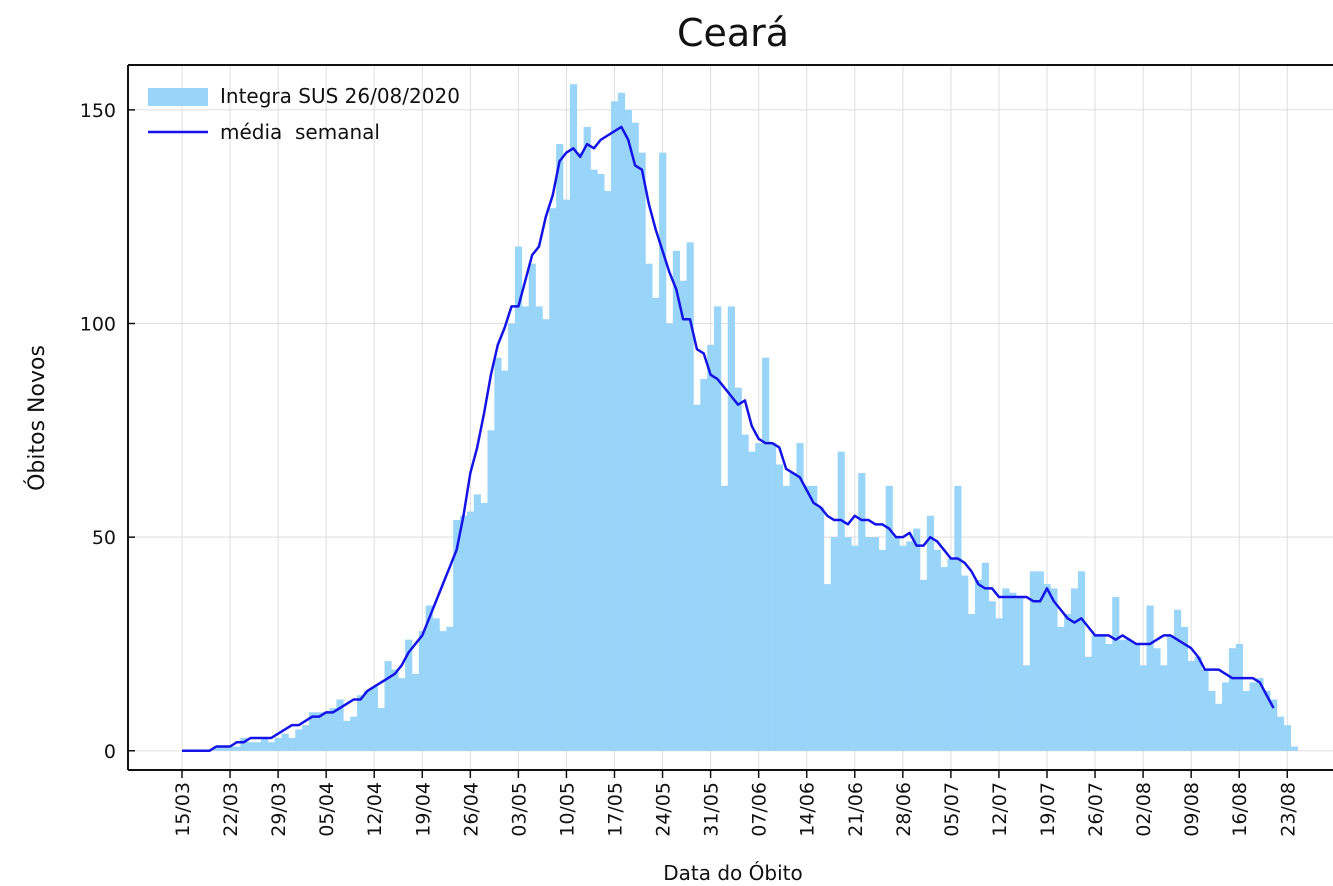 The image size is (1333, 886). What do you see at coordinates (664, 809) in the screenshot?
I see `x-tick-label: 24/05` at bounding box center [664, 809].